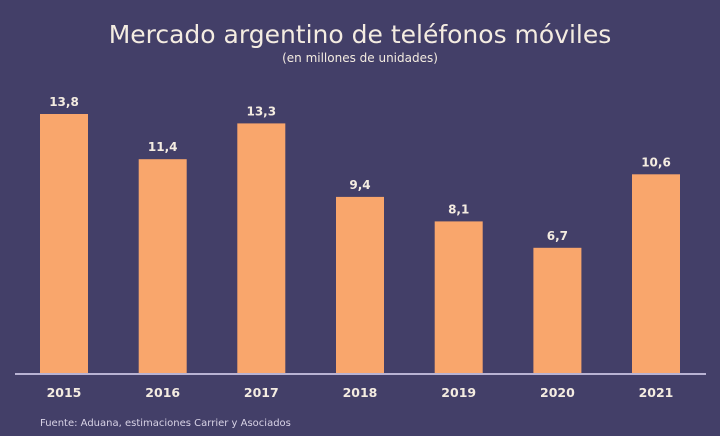 This screenshot has width=720, height=436. I want to click on value-label-2020: 6,7, so click(557, 236).